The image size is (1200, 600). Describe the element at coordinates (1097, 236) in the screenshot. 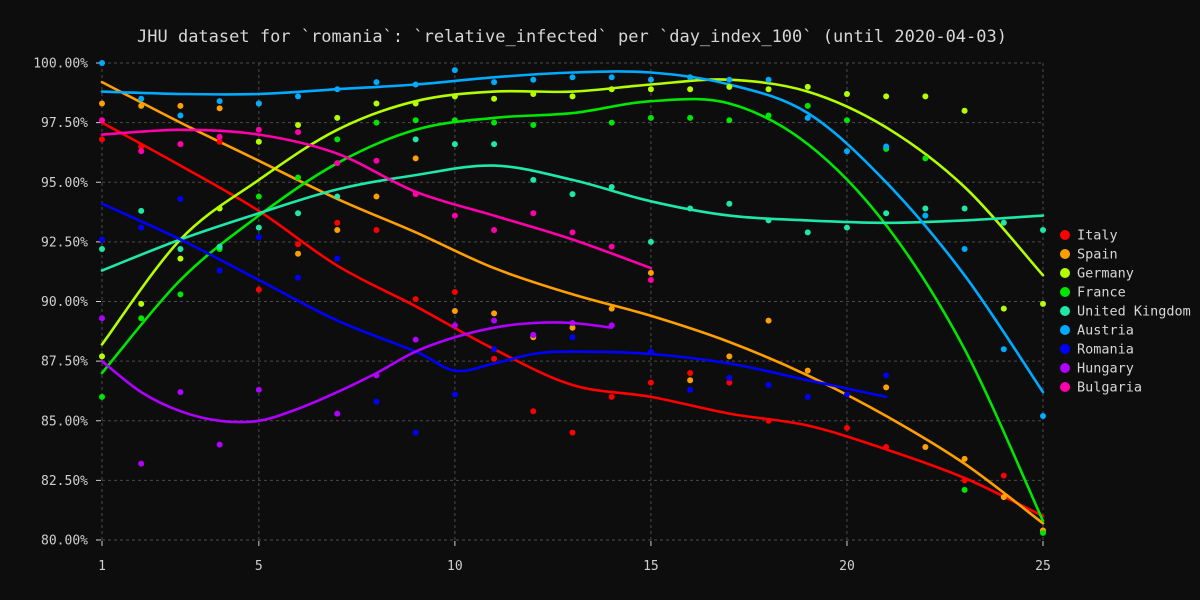

I see `legend-label-italy: Italy` at that location.